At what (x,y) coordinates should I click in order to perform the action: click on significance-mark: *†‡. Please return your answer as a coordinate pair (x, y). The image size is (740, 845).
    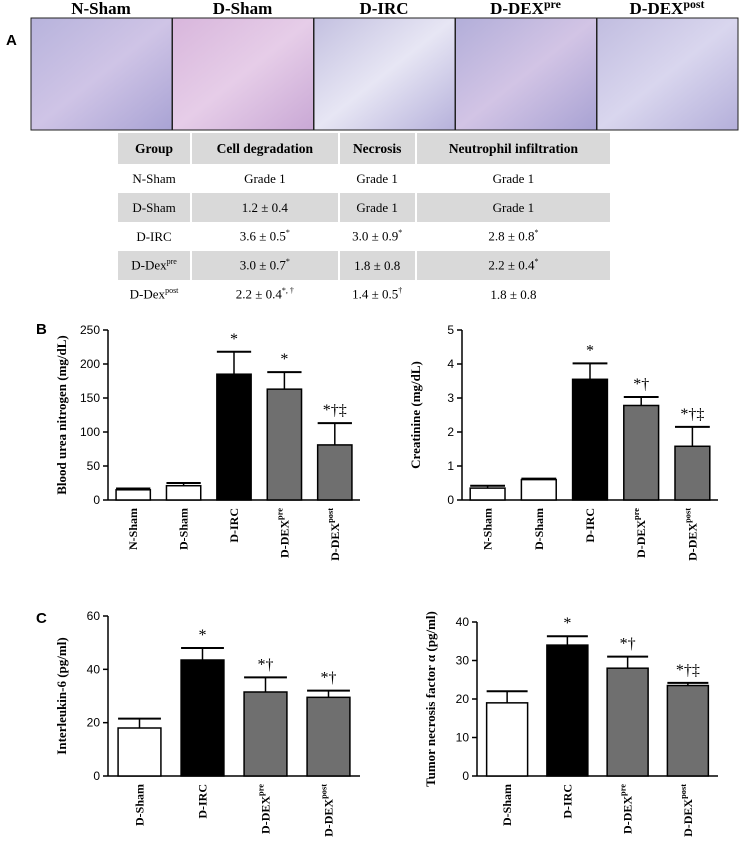
    Looking at the image, I should click on (688, 670).